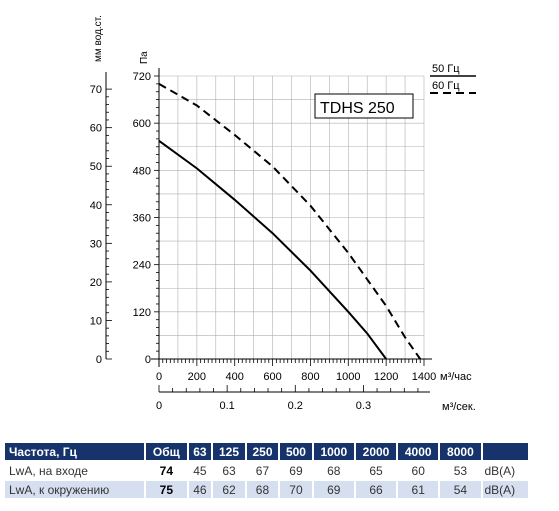 Image resolution: width=559 pixels, height=511 pixels. I want to click on flow-tick-label: 1000, so click(348, 377).